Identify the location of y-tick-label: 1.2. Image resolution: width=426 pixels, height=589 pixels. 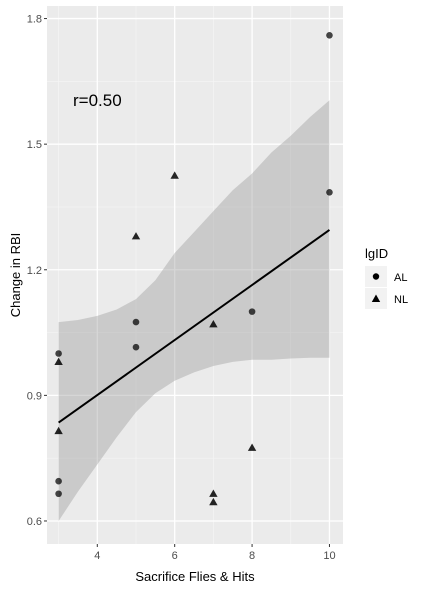
(34, 271).